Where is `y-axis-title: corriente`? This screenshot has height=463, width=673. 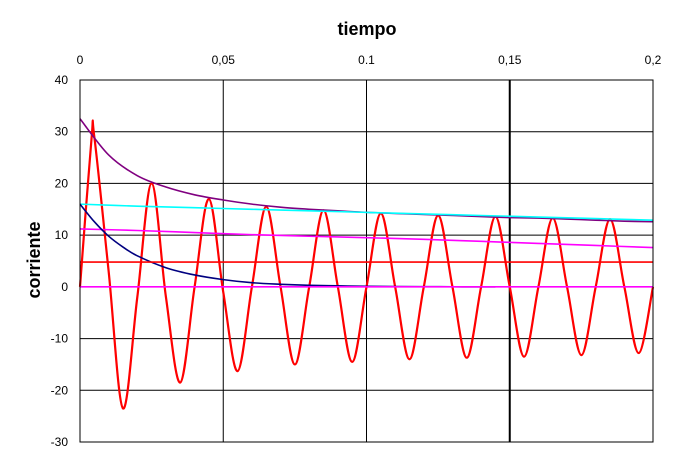
y-axis-title: corriente is located at coordinates (34, 259).